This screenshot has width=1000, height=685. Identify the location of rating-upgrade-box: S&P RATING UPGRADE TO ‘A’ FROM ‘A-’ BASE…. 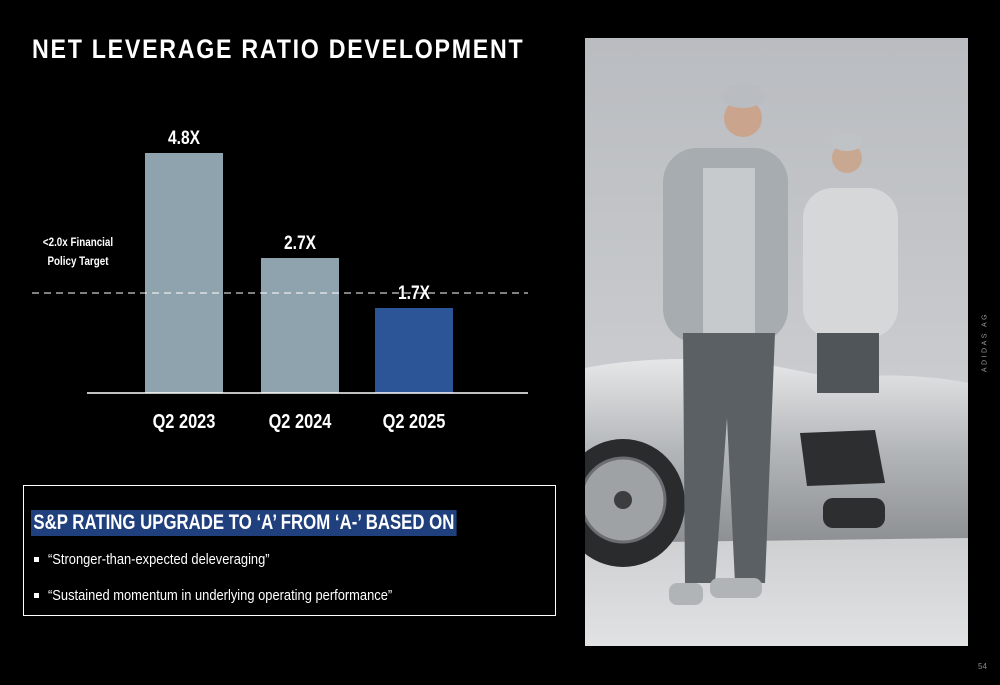
(289, 550).